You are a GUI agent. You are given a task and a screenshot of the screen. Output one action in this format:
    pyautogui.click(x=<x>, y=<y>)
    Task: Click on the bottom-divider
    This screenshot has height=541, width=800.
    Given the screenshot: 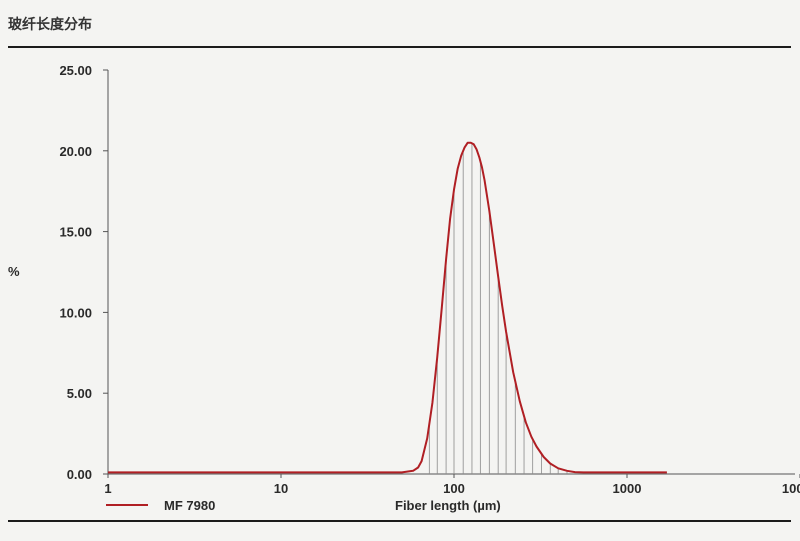 What is the action you would take?
    pyautogui.click(x=399, y=521)
    